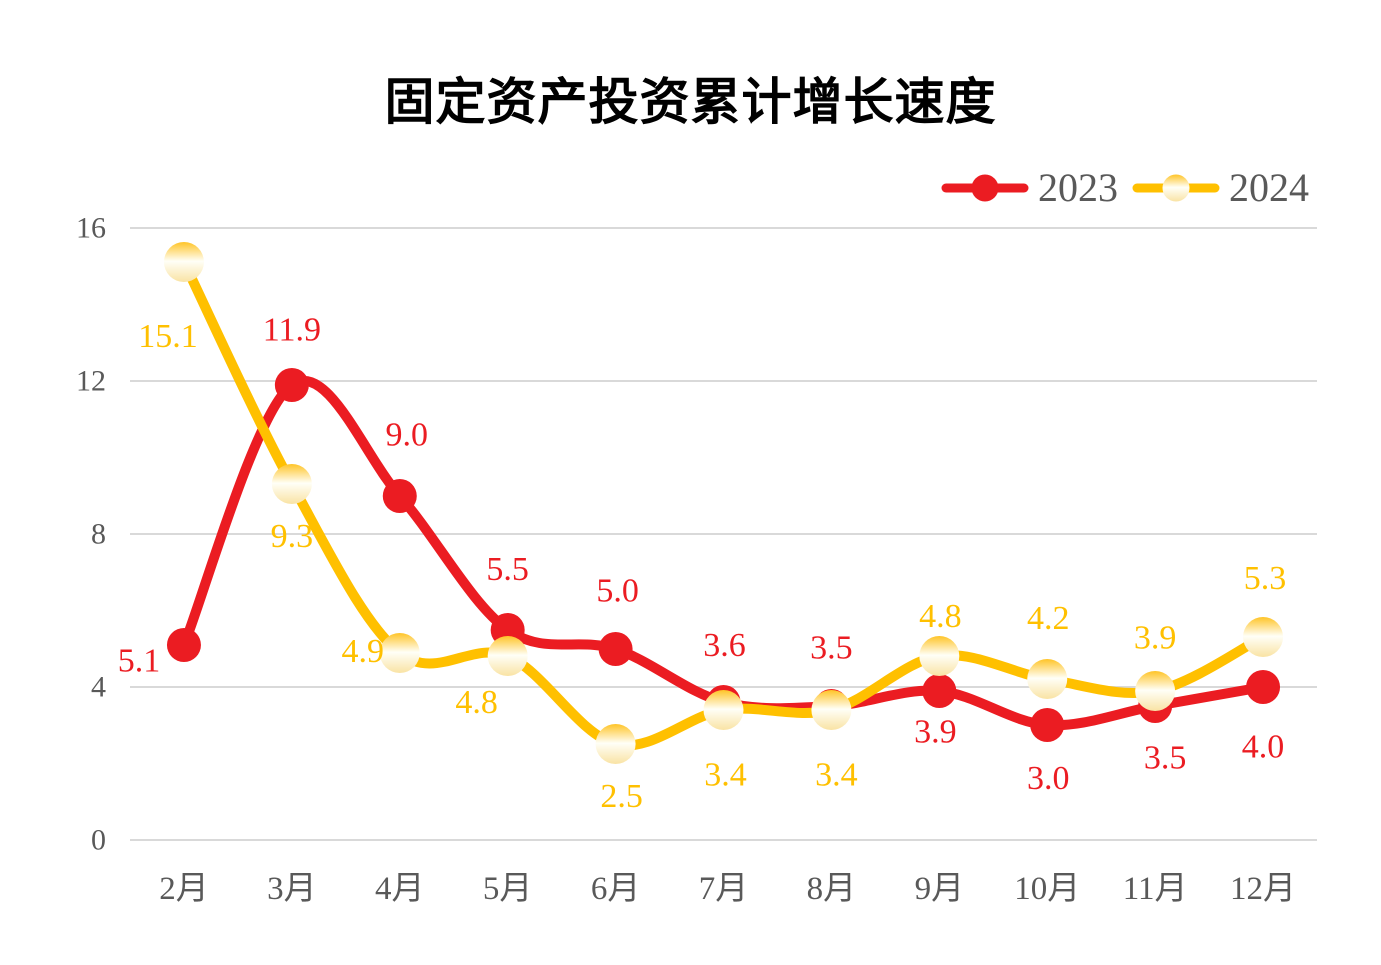  I want to click on y-axis-tick-label: 8, so click(98, 534).